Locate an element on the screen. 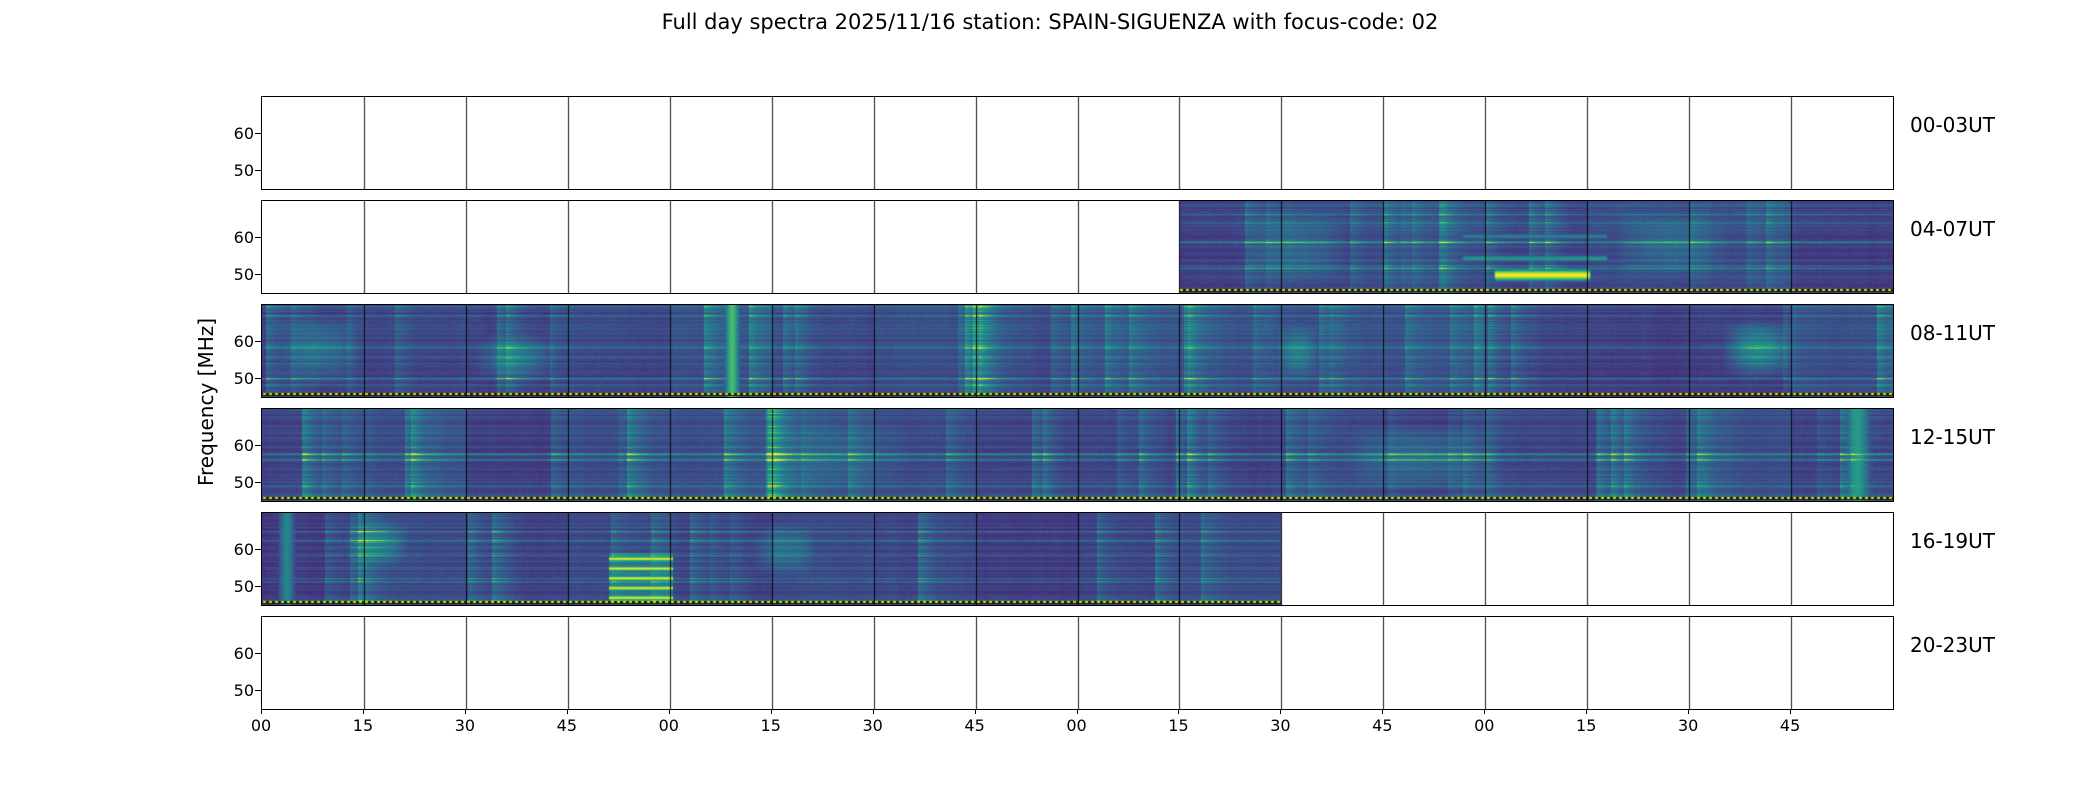  row-label: 16-19UT is located at coordinates (1952, 541).